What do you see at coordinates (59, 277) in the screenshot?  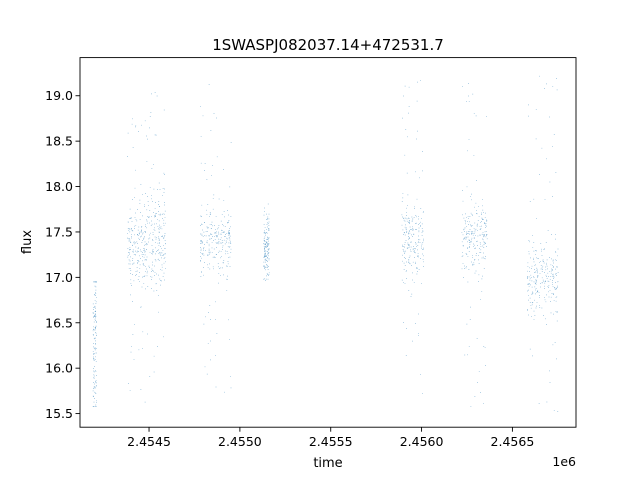 I see `y-tick-label: 17.0` at bounding box center [59, 277].